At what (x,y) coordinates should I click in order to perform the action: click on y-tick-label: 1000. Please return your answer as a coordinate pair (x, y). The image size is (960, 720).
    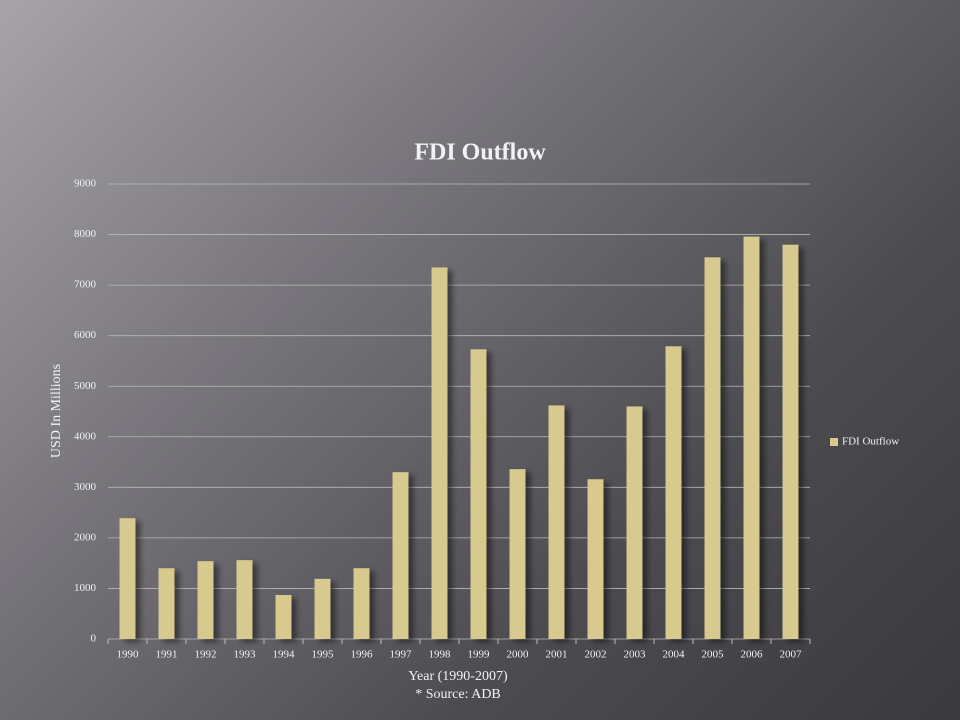
    Looking at the image, I should click on (85, 588).